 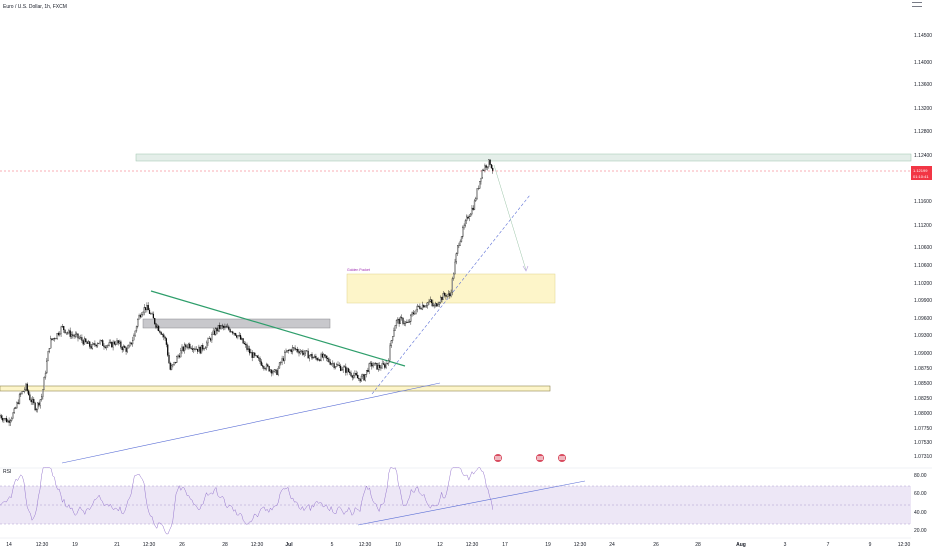 I want to click on time-tick-label: Jul, so click(x=289, y=545).